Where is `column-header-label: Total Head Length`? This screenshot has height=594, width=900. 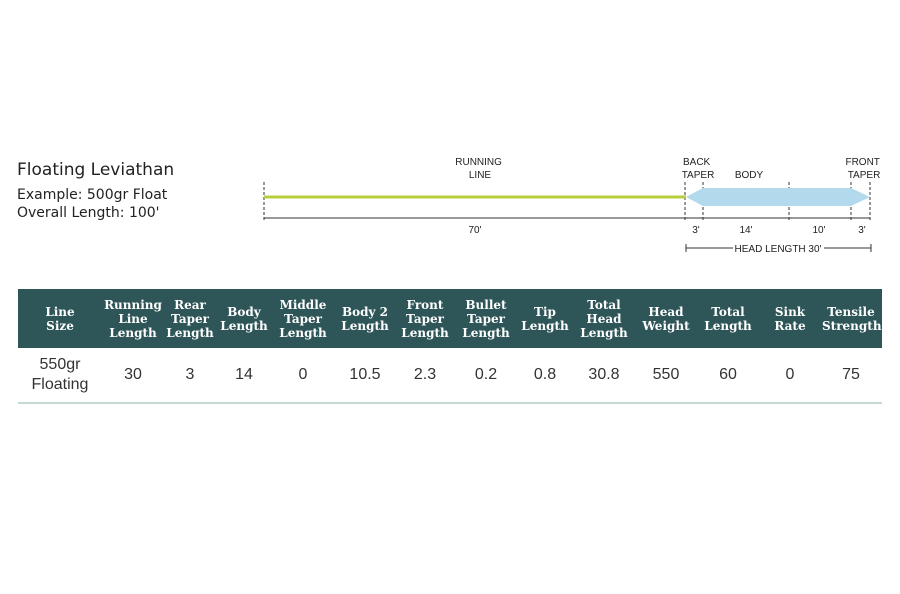 column-header-label: Total Head Length is located at coordinates (604, 318).